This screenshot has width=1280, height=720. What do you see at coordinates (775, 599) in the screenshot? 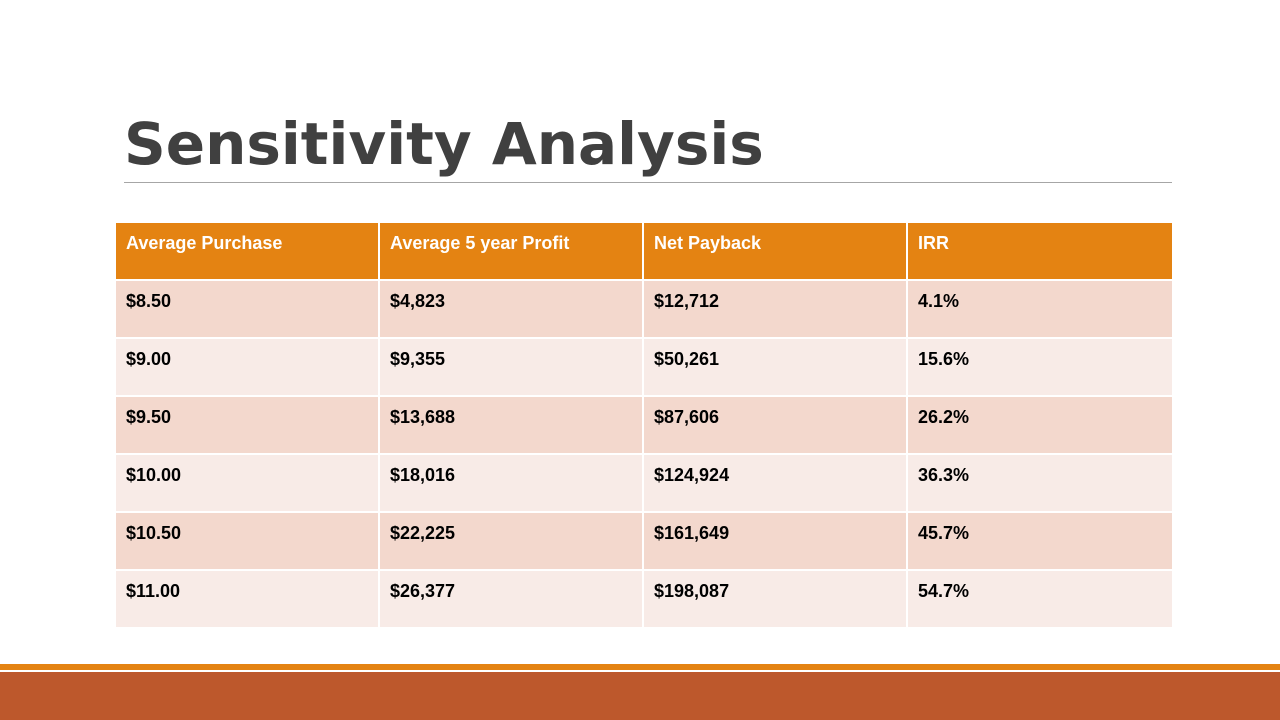
I see `cell-net-payback: $198,087` at bounding box center [775, 599].